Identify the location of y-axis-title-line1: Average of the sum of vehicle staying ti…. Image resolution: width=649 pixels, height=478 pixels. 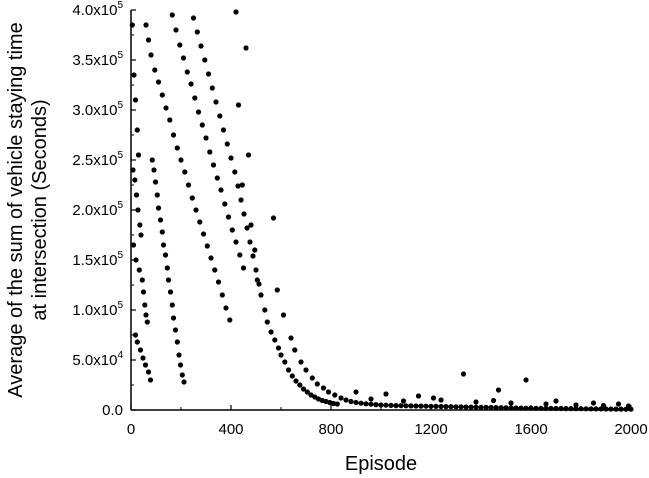
(16, 209).